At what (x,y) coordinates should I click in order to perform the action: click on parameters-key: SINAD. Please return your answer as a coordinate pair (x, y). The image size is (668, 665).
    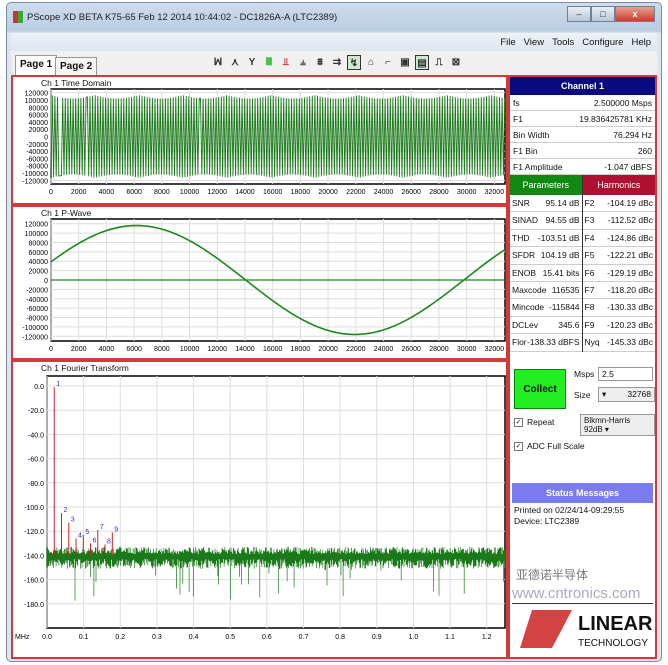
    Looking at the image, I should click on (525, 220).